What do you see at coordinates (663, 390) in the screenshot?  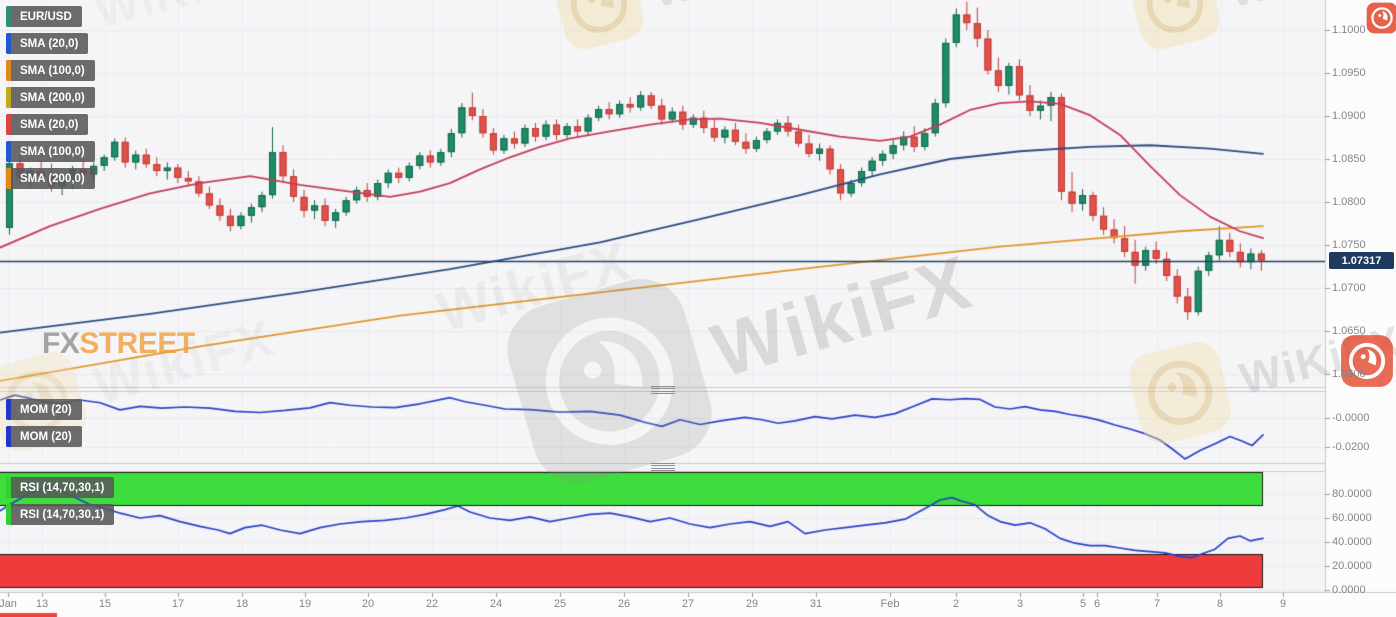 I see `panel-splitter-momentum` at bounding box center [663, 390].